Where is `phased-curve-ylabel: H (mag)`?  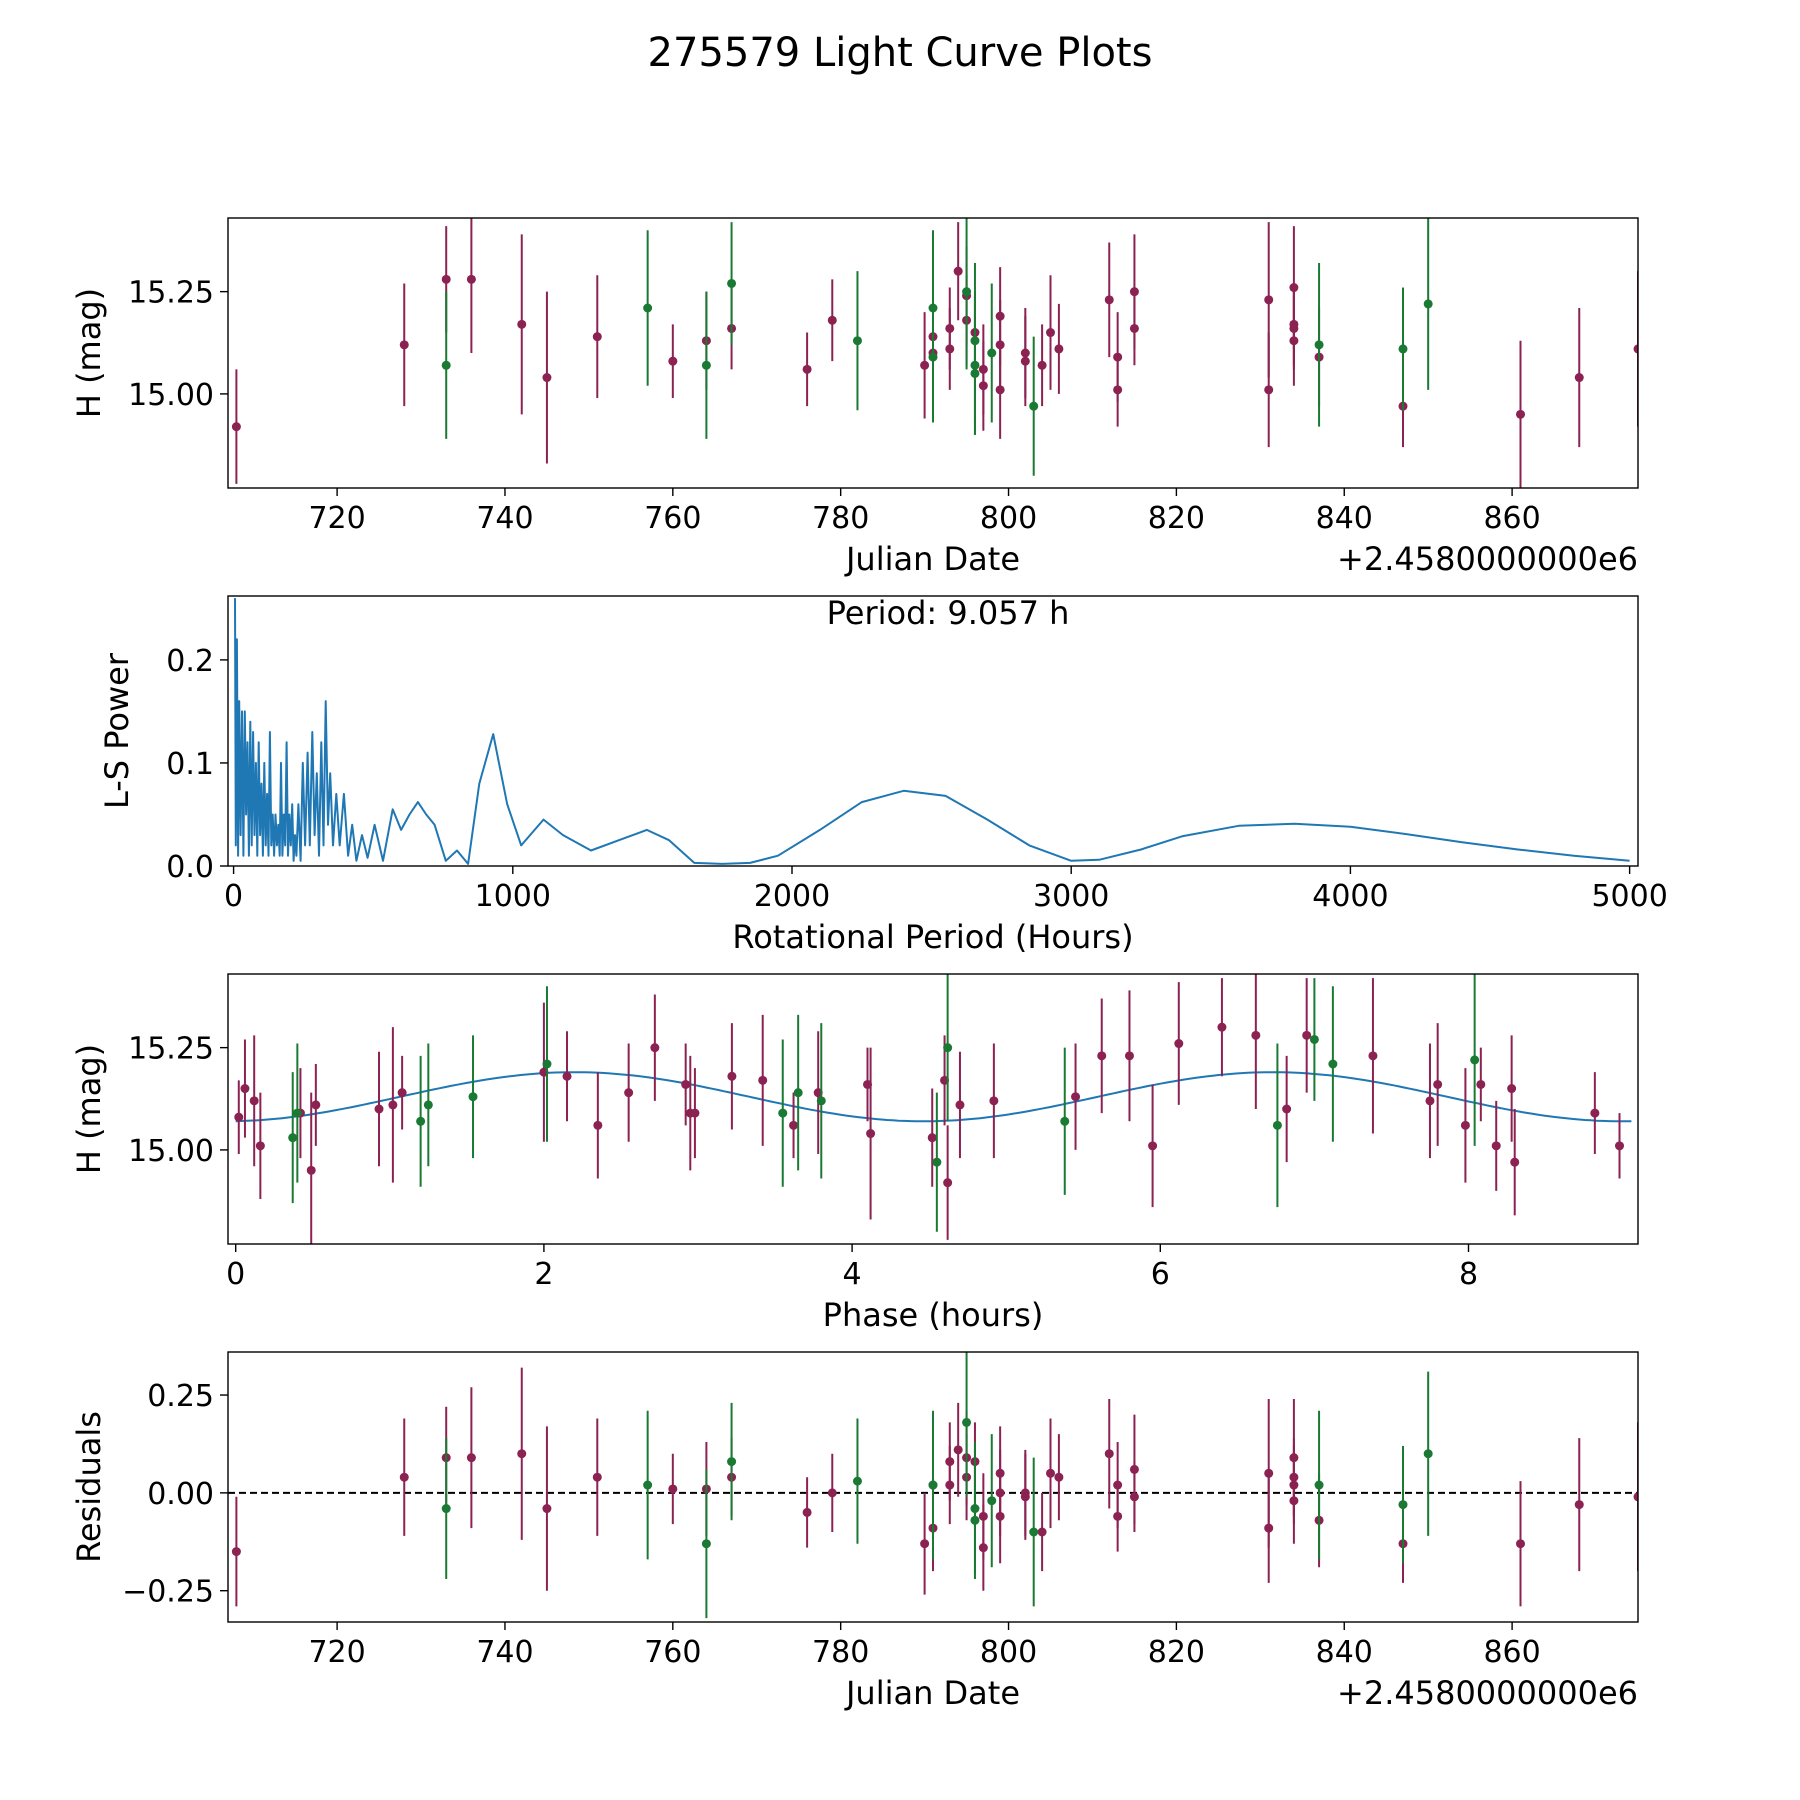
phased-curve-ylabel: H (mag) is located at coordinates (89, 1109).